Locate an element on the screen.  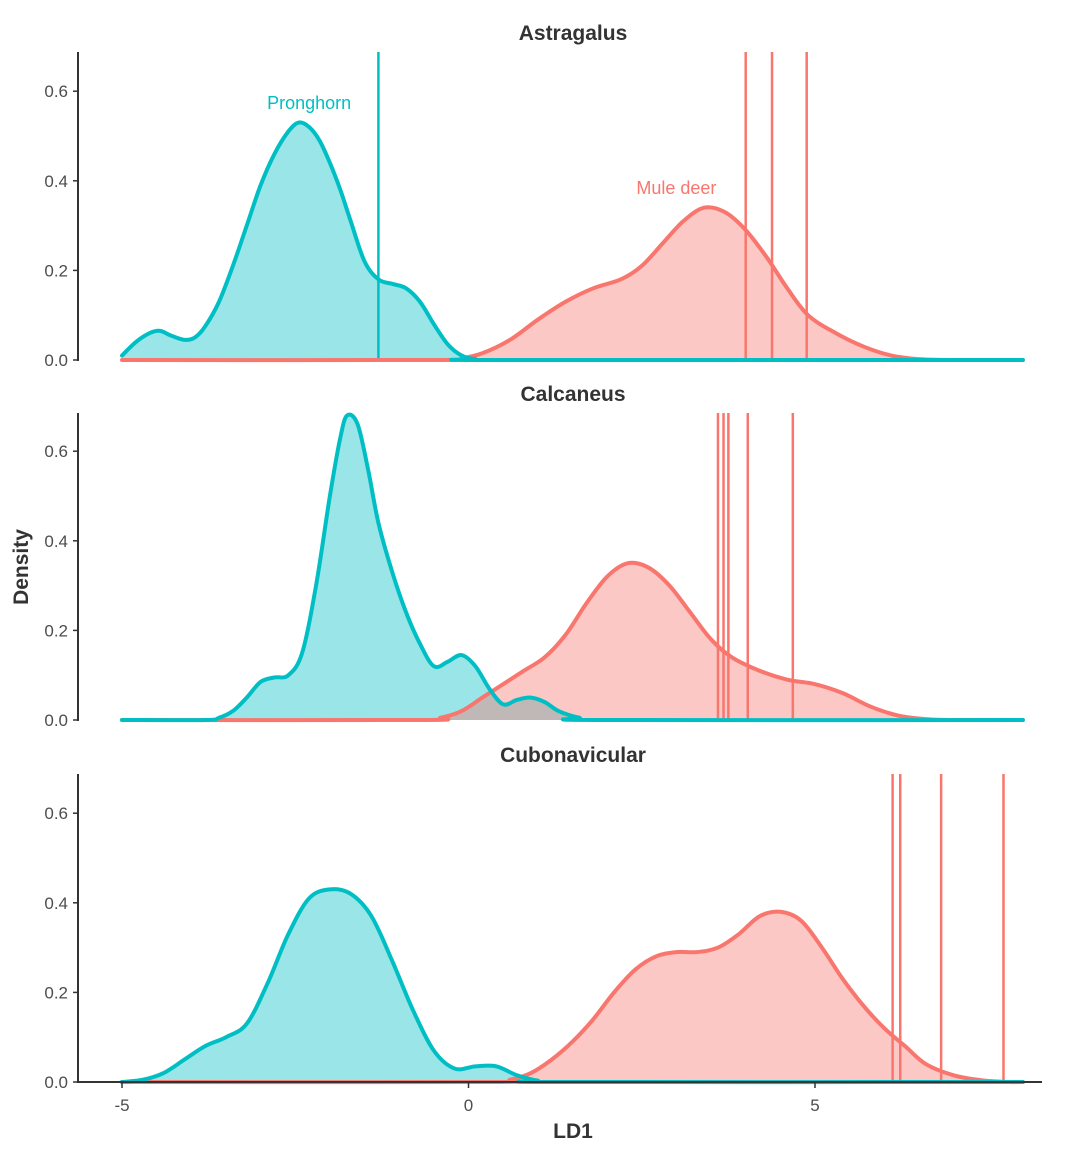
panel-title: Calcaneus is located at coordinates (572, 394).